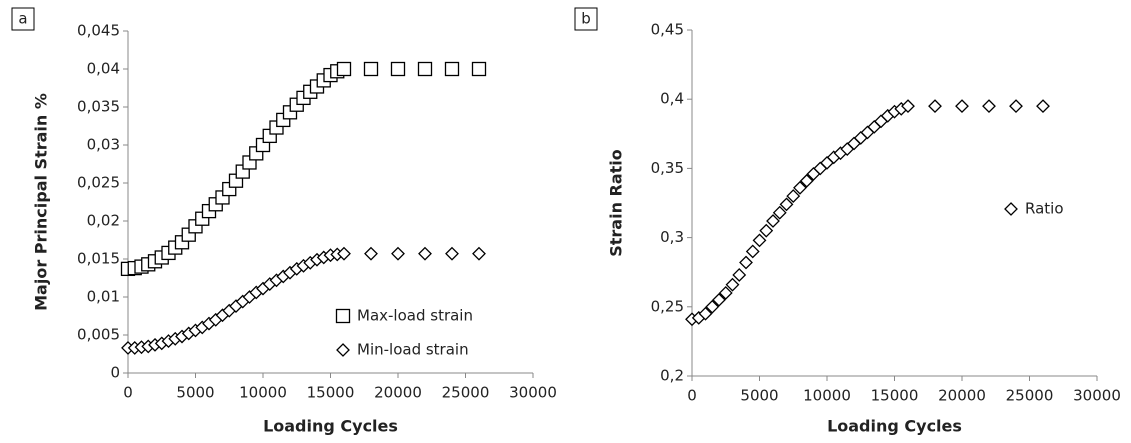 This screenshot has height=443, width=1131. I want to click on panel-label: b, so click(586, 19).